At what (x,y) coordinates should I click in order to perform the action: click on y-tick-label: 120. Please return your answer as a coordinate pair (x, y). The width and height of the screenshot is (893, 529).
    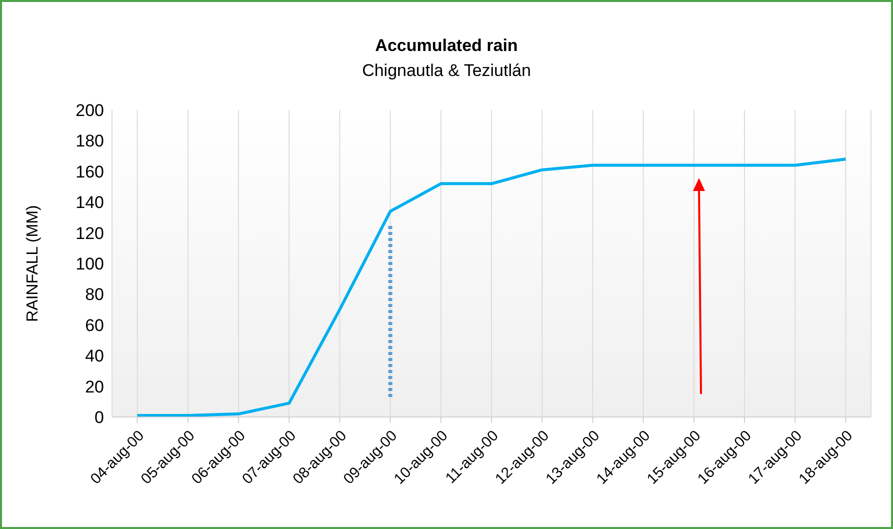
    Looking at the image, I should click on (90, 233).